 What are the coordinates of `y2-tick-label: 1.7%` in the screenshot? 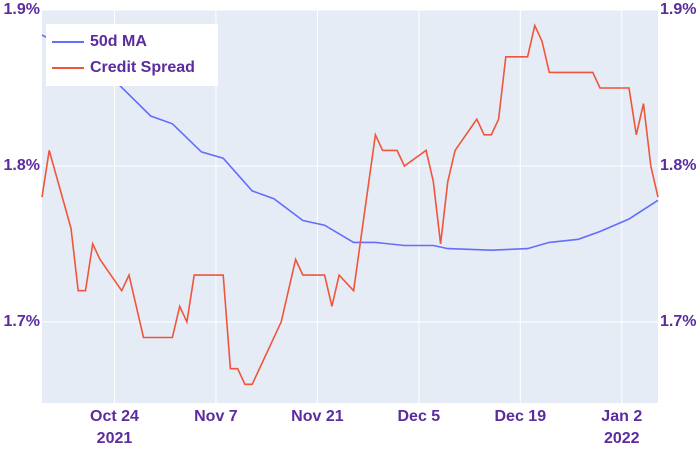 It's located at (678, 321).